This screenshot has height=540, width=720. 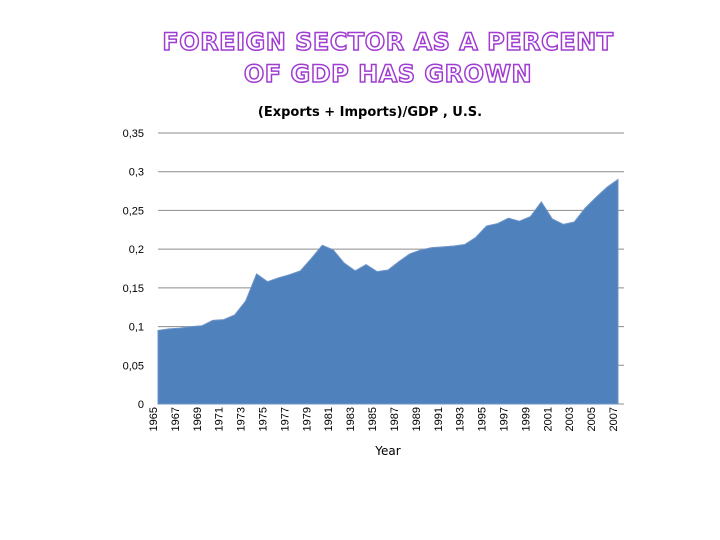 I want to click on x-tick-label: 1983, so click(x=351, y=419).